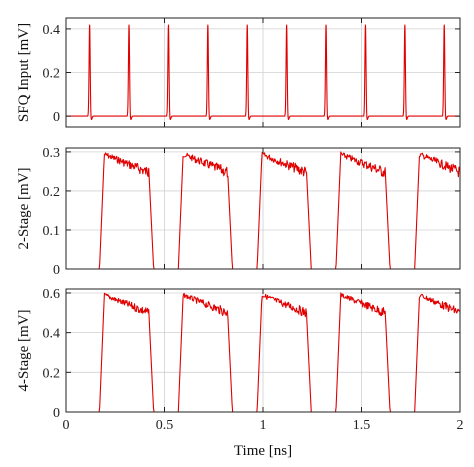 The height and width of the screenshot is (467, 474). What do you see at coordinates (66, 425) in the screenshot?
I see `x-tick-label: 0` at bounding box center [66, 425].